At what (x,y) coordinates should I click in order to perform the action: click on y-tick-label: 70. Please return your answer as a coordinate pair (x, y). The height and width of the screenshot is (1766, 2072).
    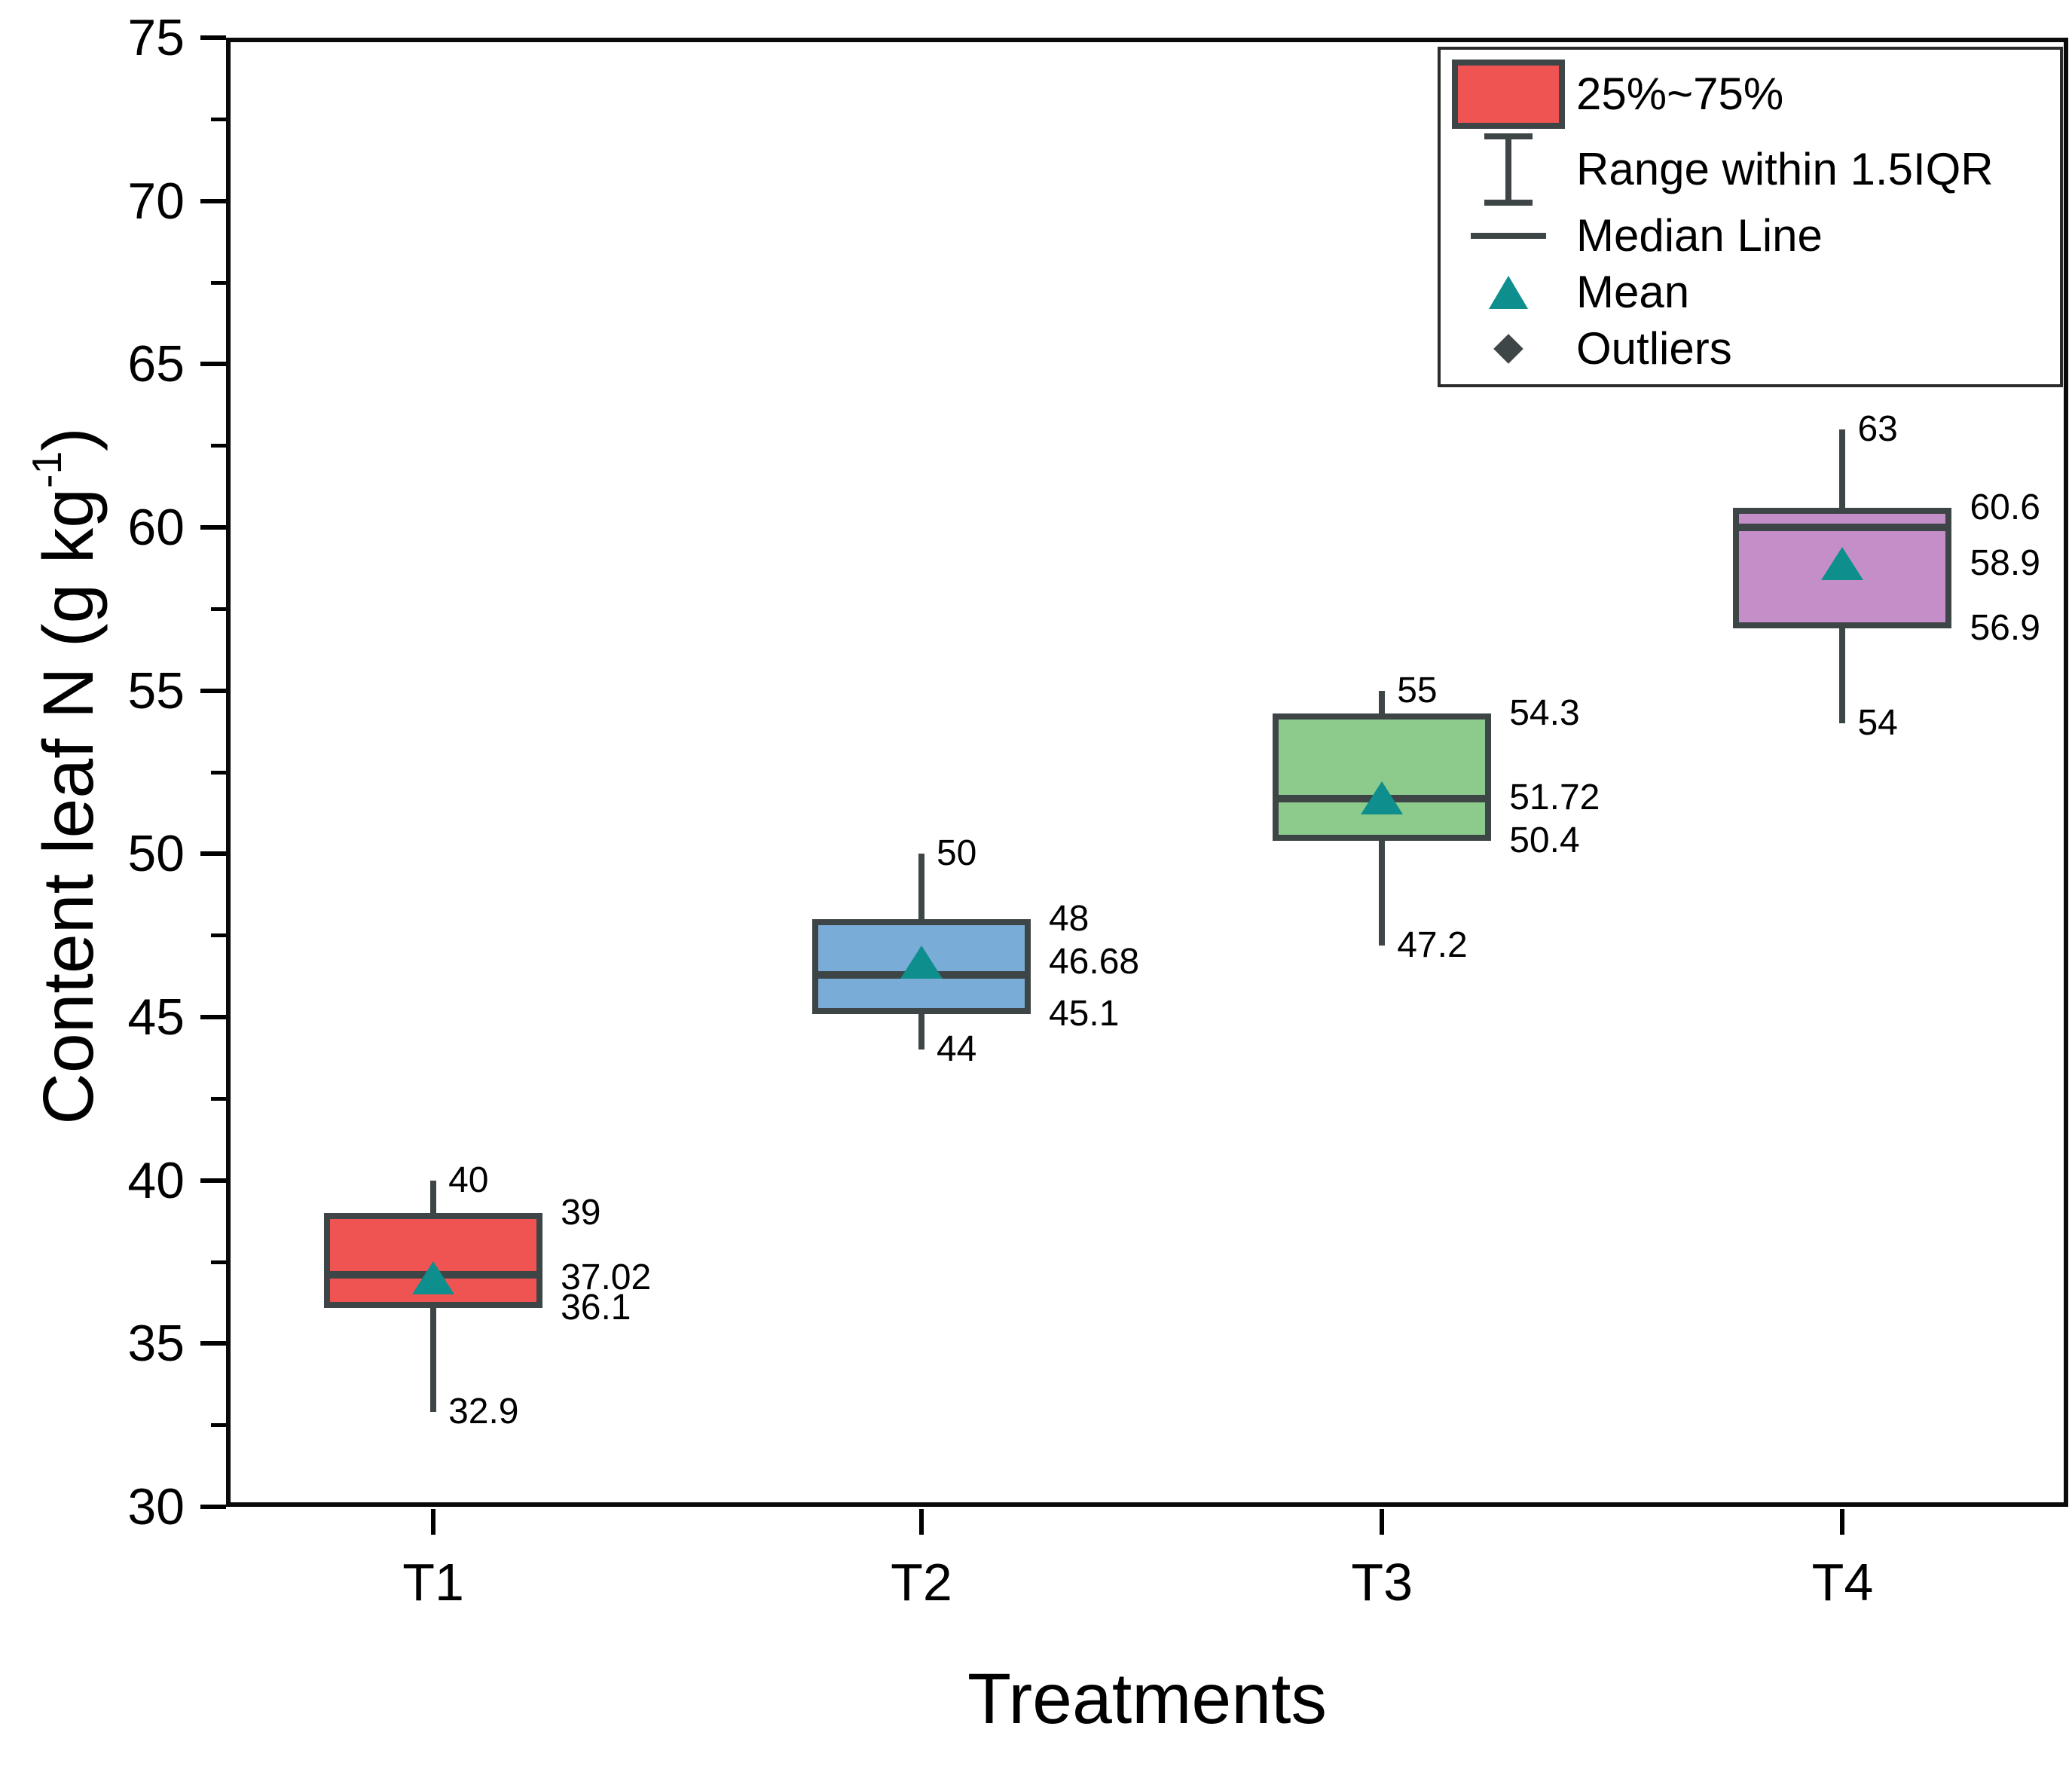
    Looking at the image, I should click on (156, 201).